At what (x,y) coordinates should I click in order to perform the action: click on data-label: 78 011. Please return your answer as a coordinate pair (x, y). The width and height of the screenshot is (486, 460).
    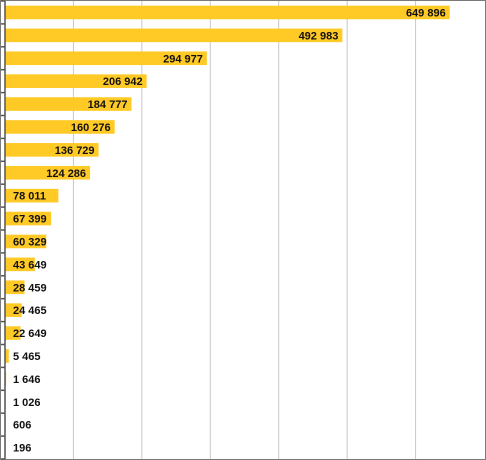
    Looking at the image, I should click on (29, 197).